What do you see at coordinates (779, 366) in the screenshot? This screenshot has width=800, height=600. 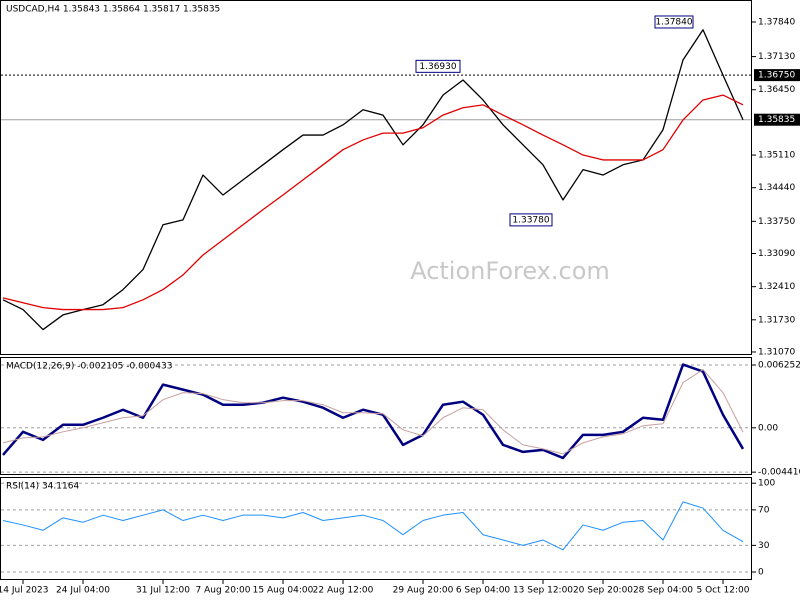 I see `y-tick-label: 0.006252` at bounding box center [779, 366].